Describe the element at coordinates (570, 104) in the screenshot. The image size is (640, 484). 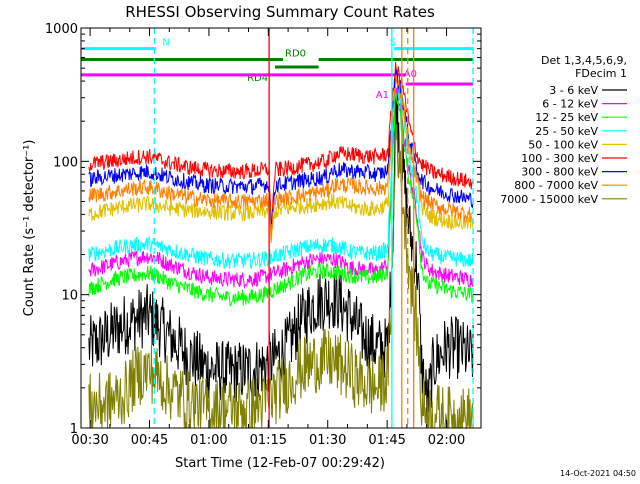
I see `legend-label-1: 6 - 12 keV` at that location.